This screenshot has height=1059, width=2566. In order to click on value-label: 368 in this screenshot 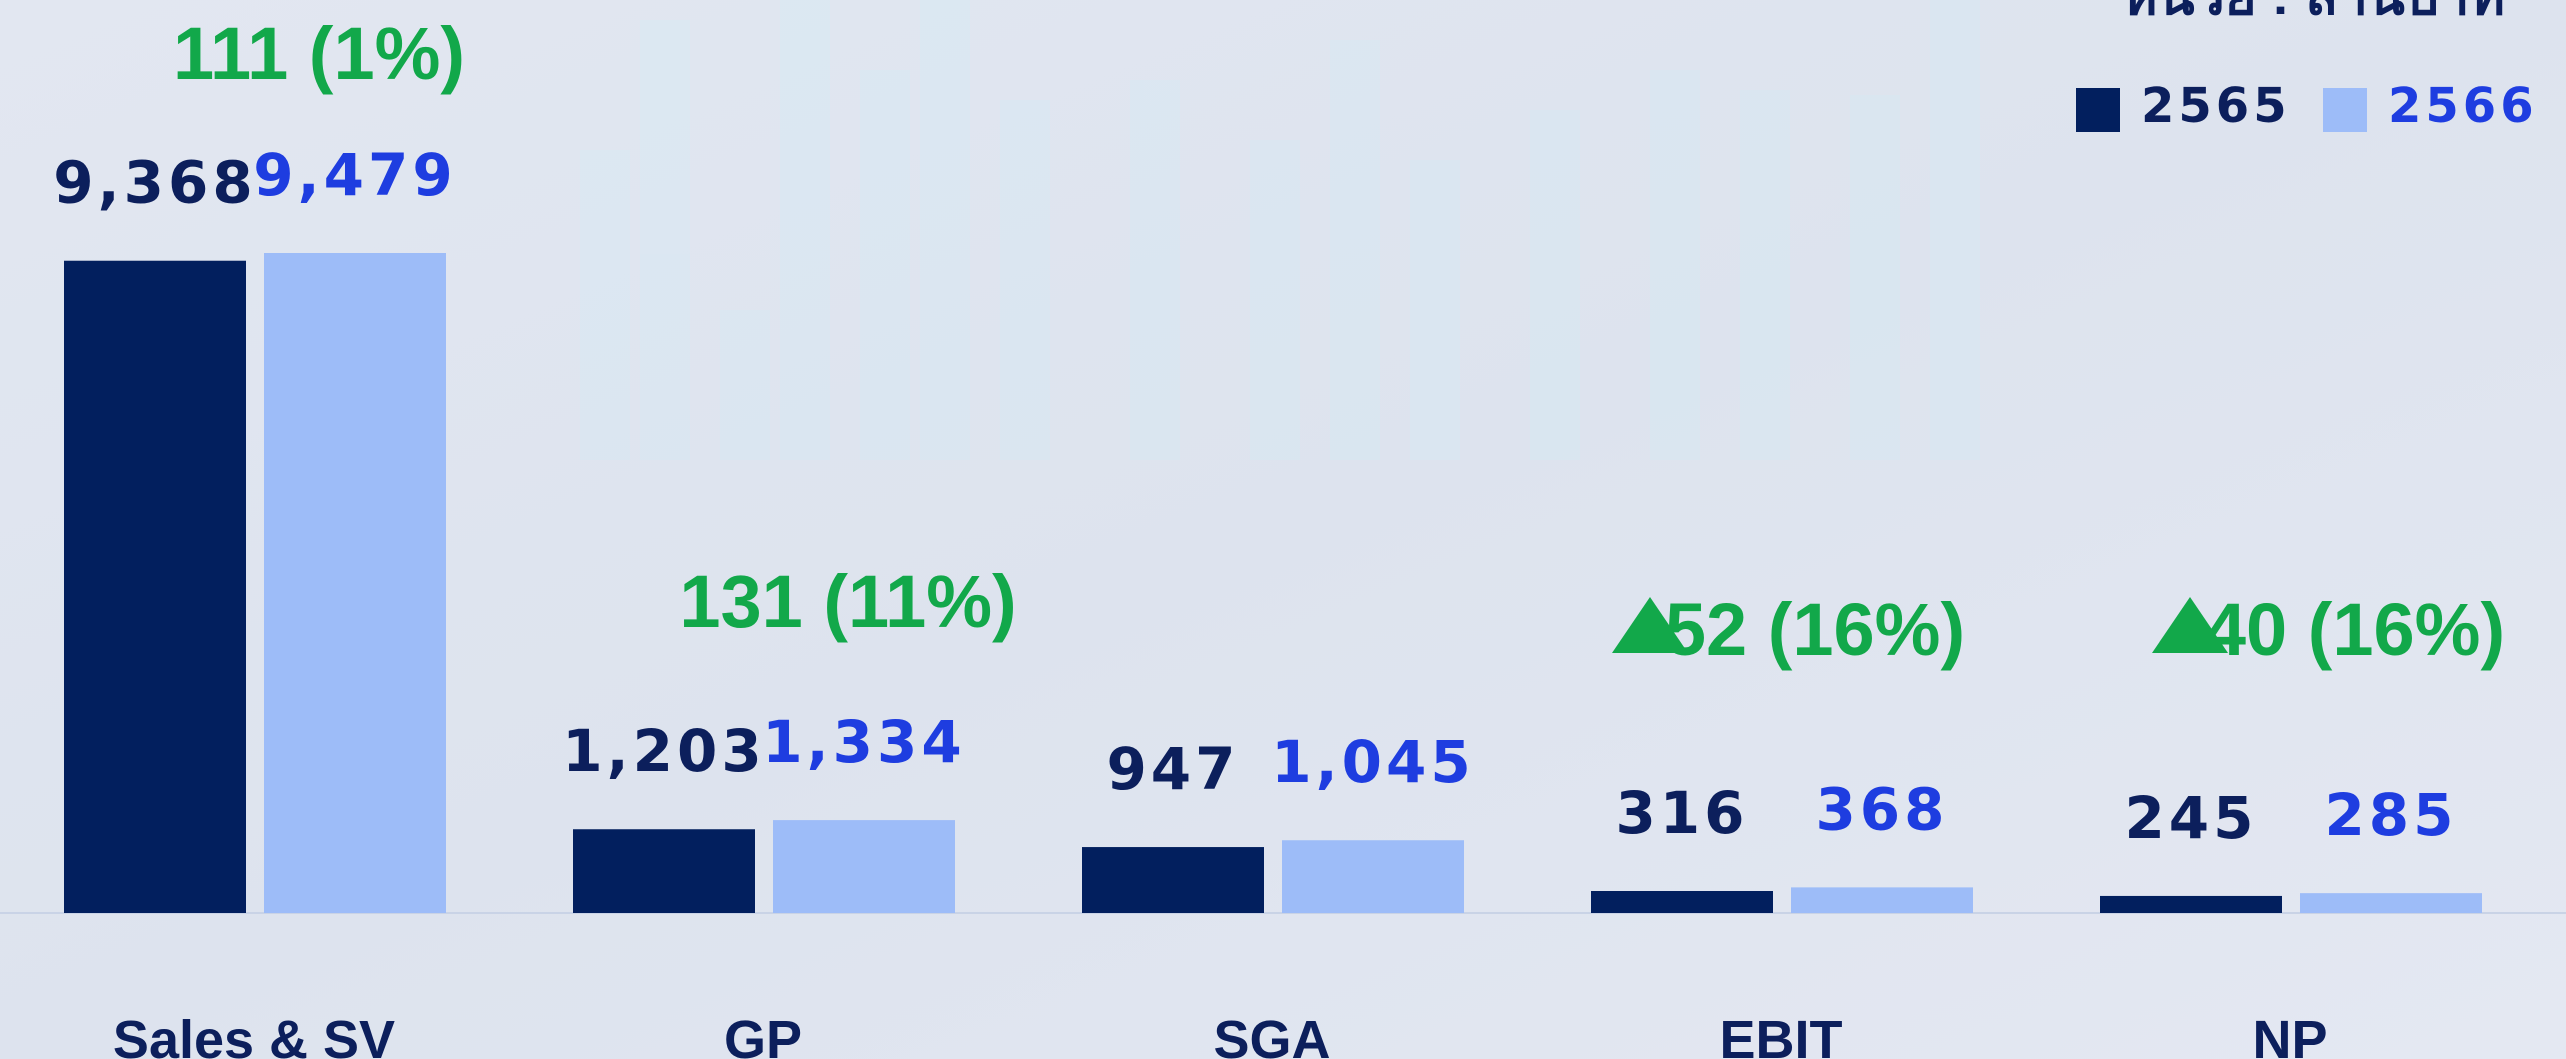, I will do `click(1881, 809)`.